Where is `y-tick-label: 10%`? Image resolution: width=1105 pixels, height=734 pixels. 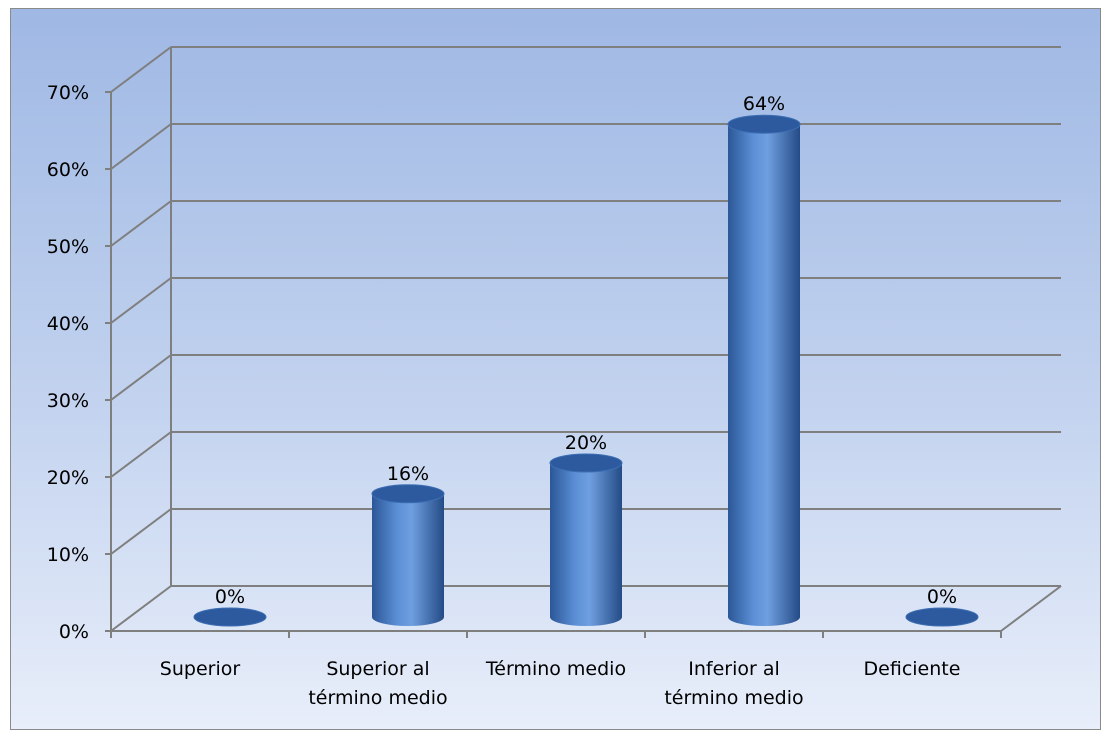 y-tick-label: 10% is located at coordinates (68, 555).